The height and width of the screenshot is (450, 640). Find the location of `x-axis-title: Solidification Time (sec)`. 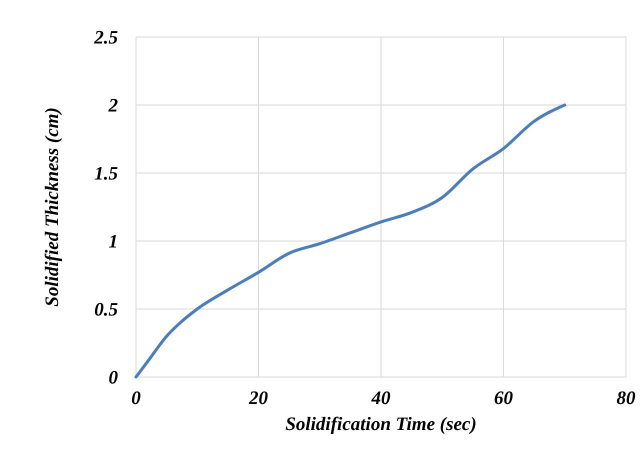

x-axis-title: Solidification Time (sec) is located at coordinates (381, 424).